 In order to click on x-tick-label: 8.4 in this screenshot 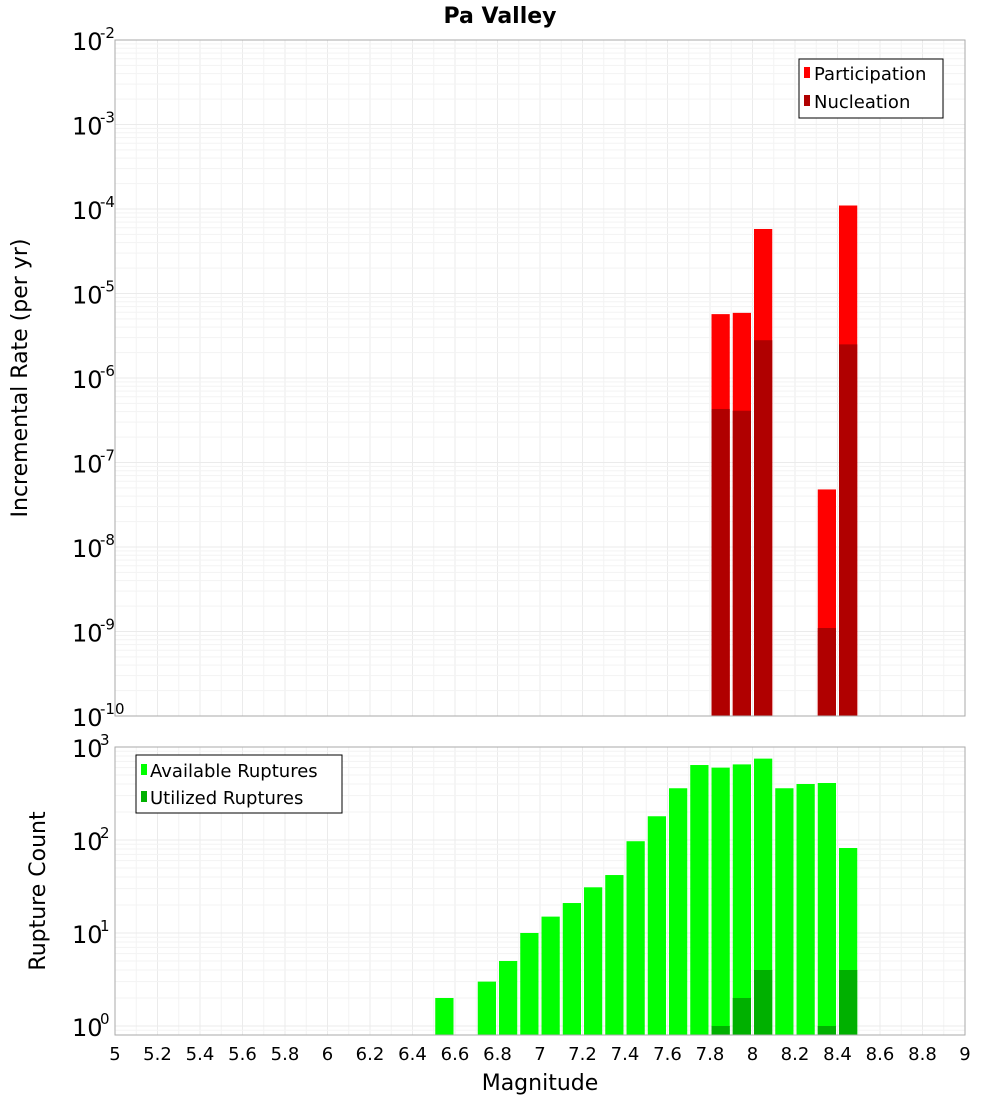, I will do `click(837, 1054)`.